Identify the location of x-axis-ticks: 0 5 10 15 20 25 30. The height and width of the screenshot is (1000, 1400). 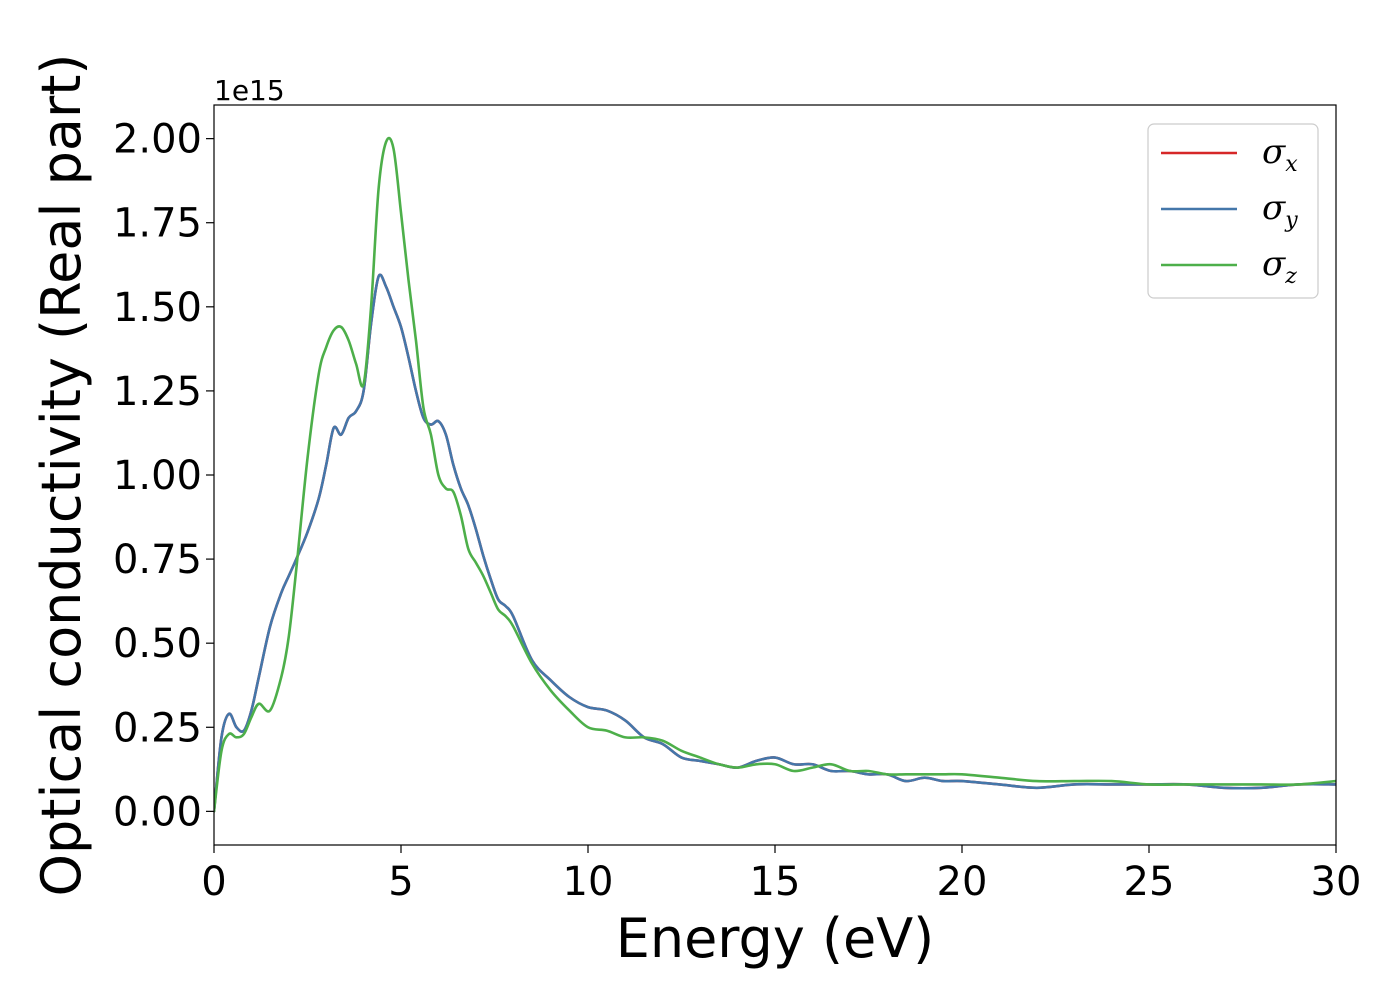
(781, 875).